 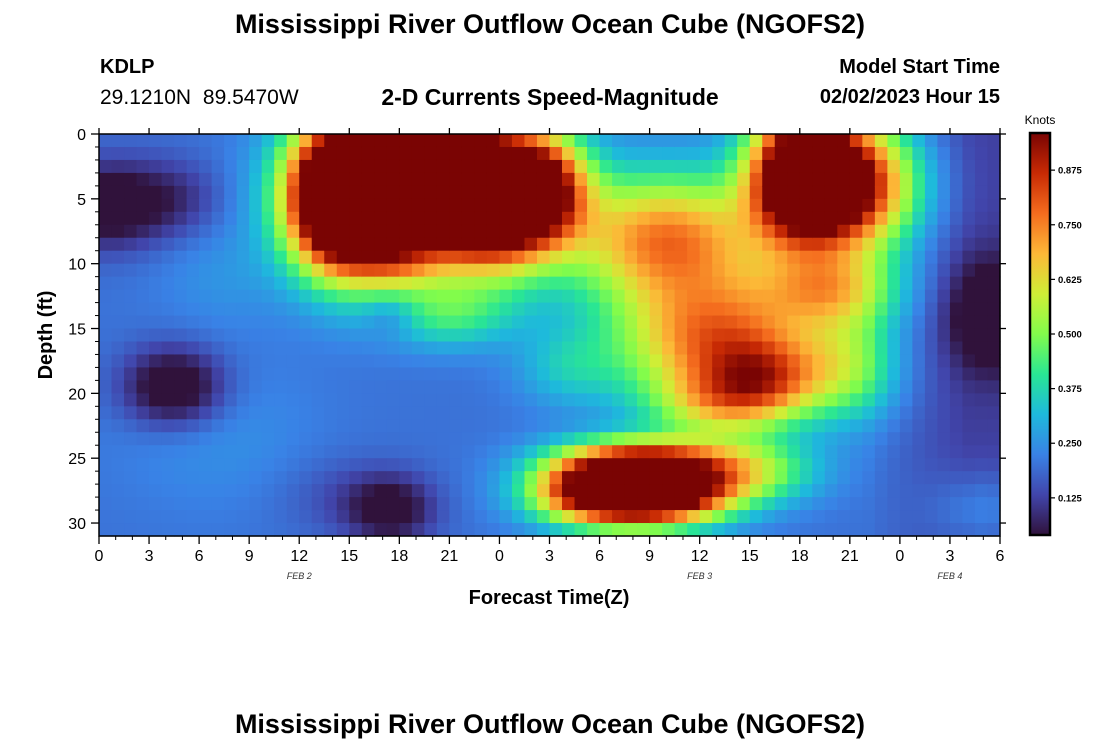 I want to click on x-tick-label: 6, so click(x=599, y=556).